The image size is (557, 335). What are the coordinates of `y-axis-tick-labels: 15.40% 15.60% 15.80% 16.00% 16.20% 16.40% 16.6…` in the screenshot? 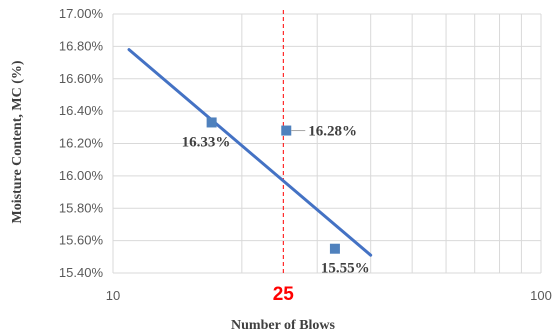 It's located at (81, 143).